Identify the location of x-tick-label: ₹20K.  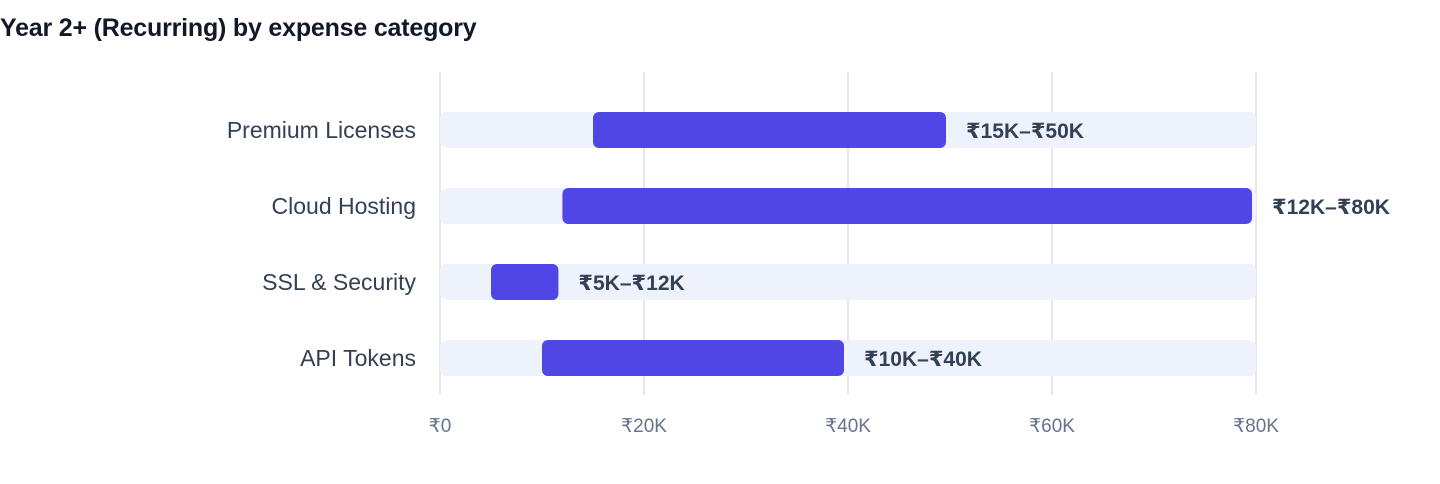
(644, 426).